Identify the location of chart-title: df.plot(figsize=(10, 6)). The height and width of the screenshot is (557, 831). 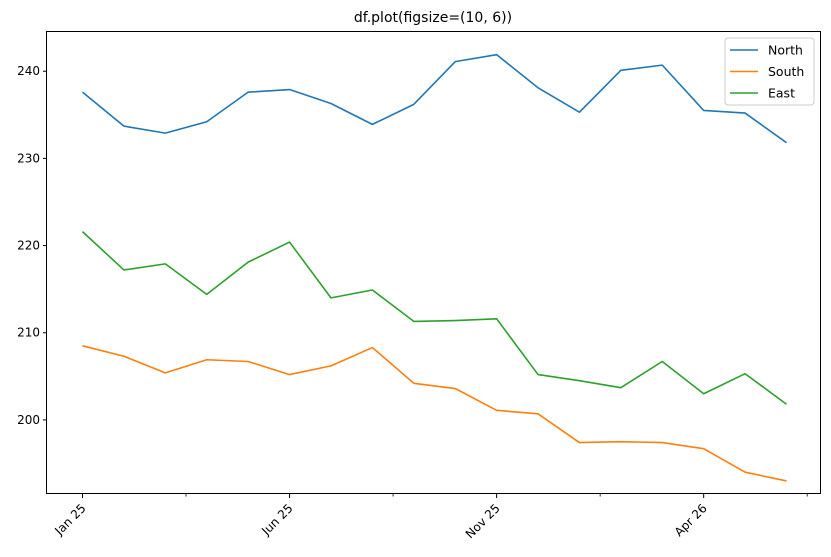
(433, 18).